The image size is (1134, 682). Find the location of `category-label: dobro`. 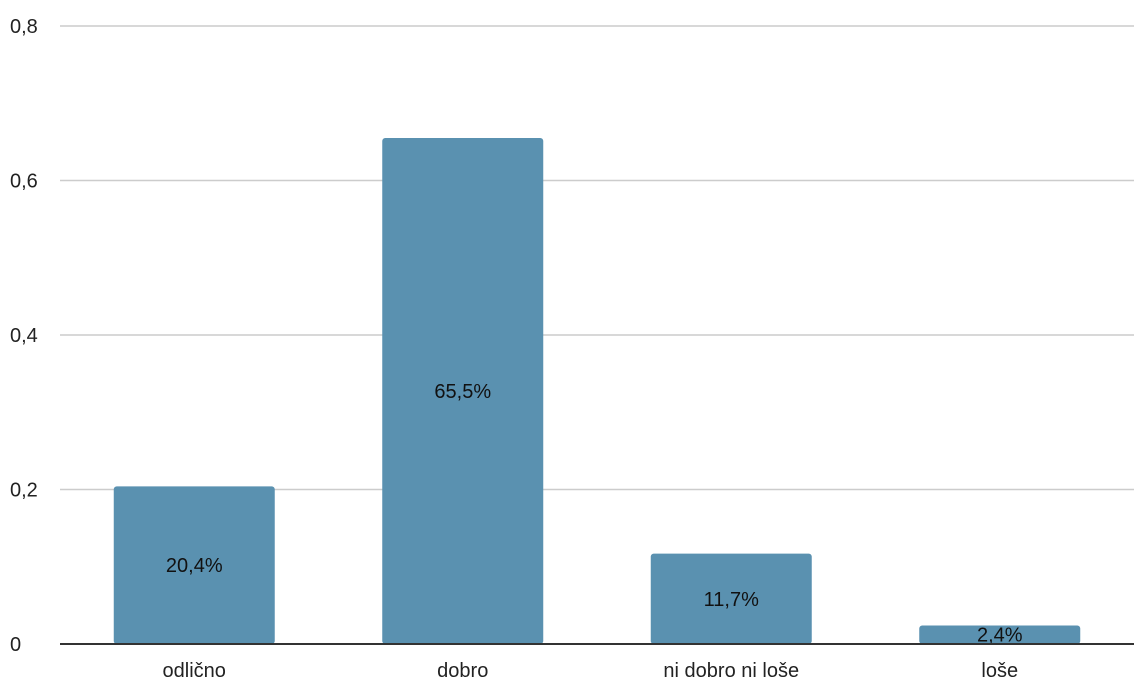

category-label: dobro is located at coordinates (462, 671).